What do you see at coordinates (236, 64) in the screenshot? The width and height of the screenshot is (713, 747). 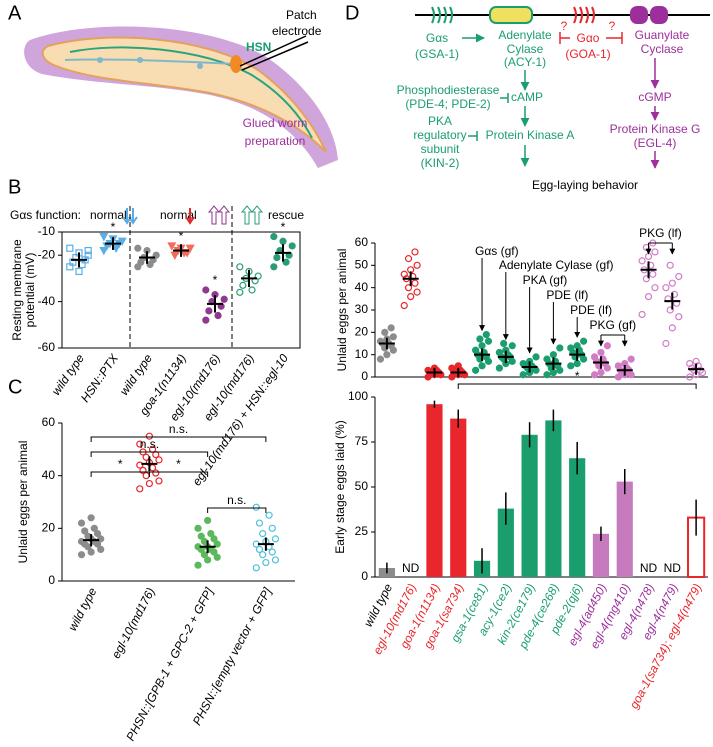 I see `hsn-cell` at bounding box center [236, 64].